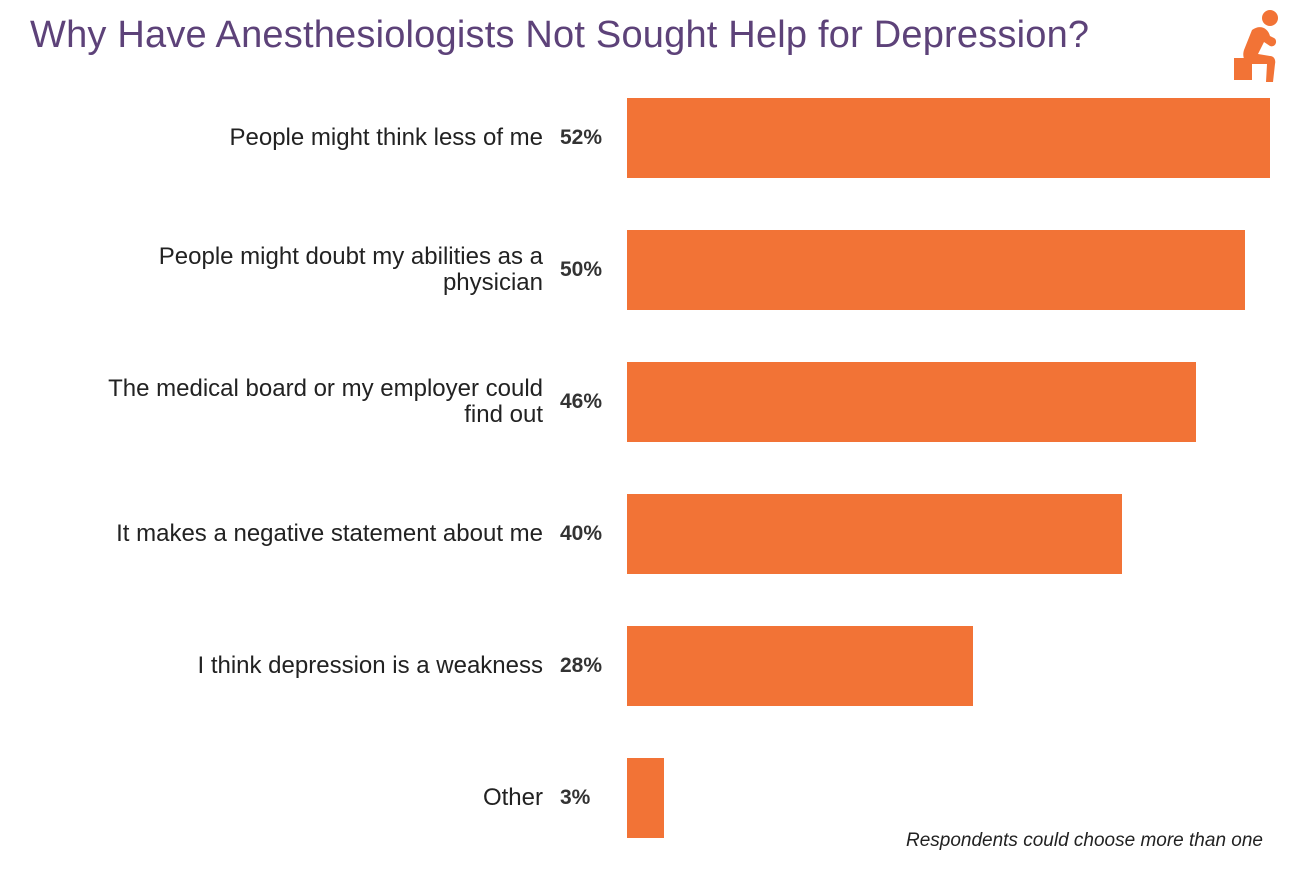 The image size is (1290, 878). I want to click on thinking-person-icon, so click(1256, 46).